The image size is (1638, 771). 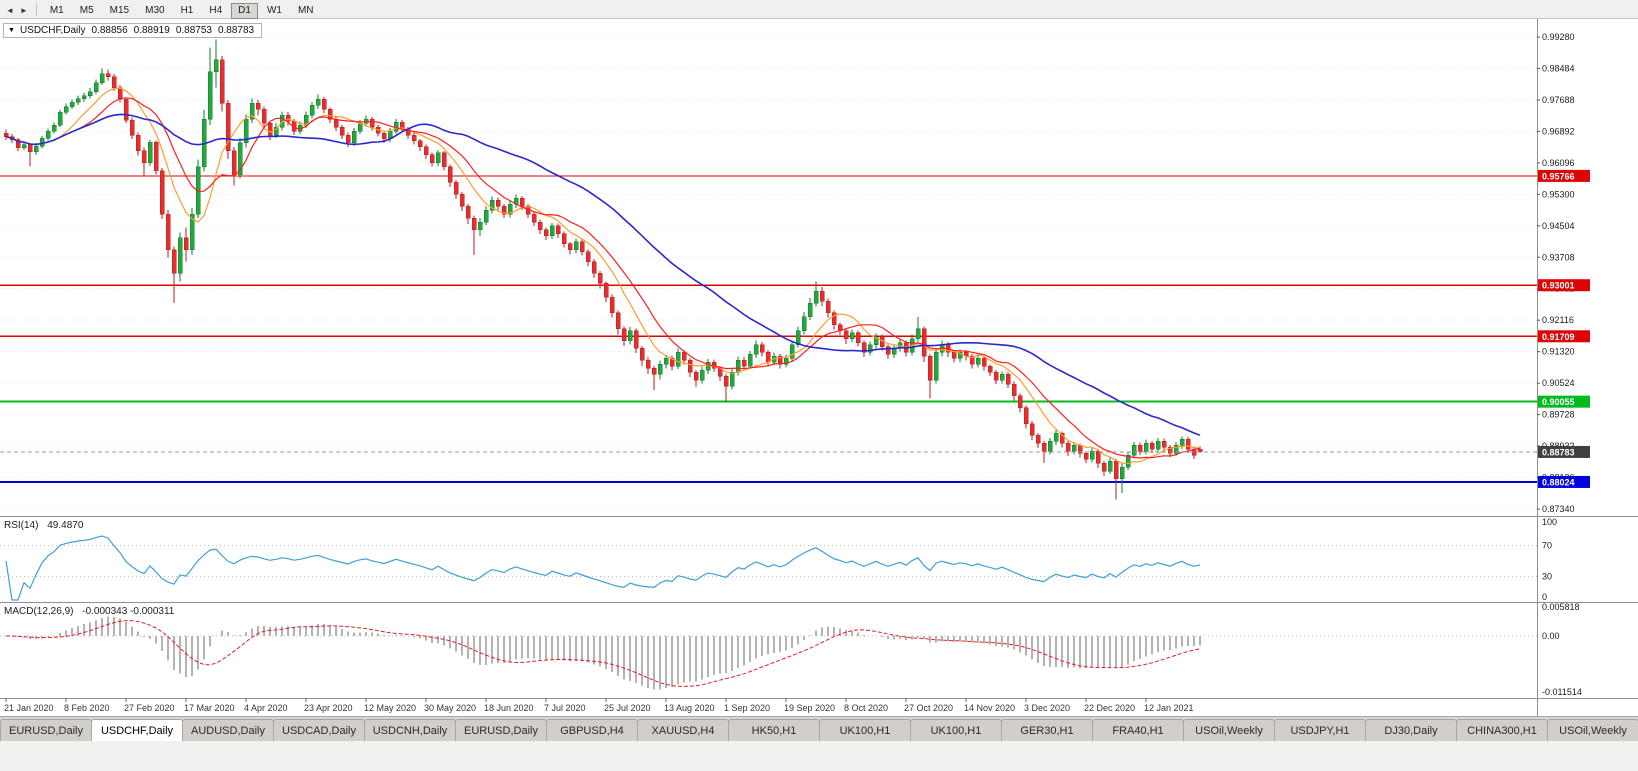 I want to click on chart-tab-dj30-daily: DJ30,Daily, so click(x=1411, y=730).